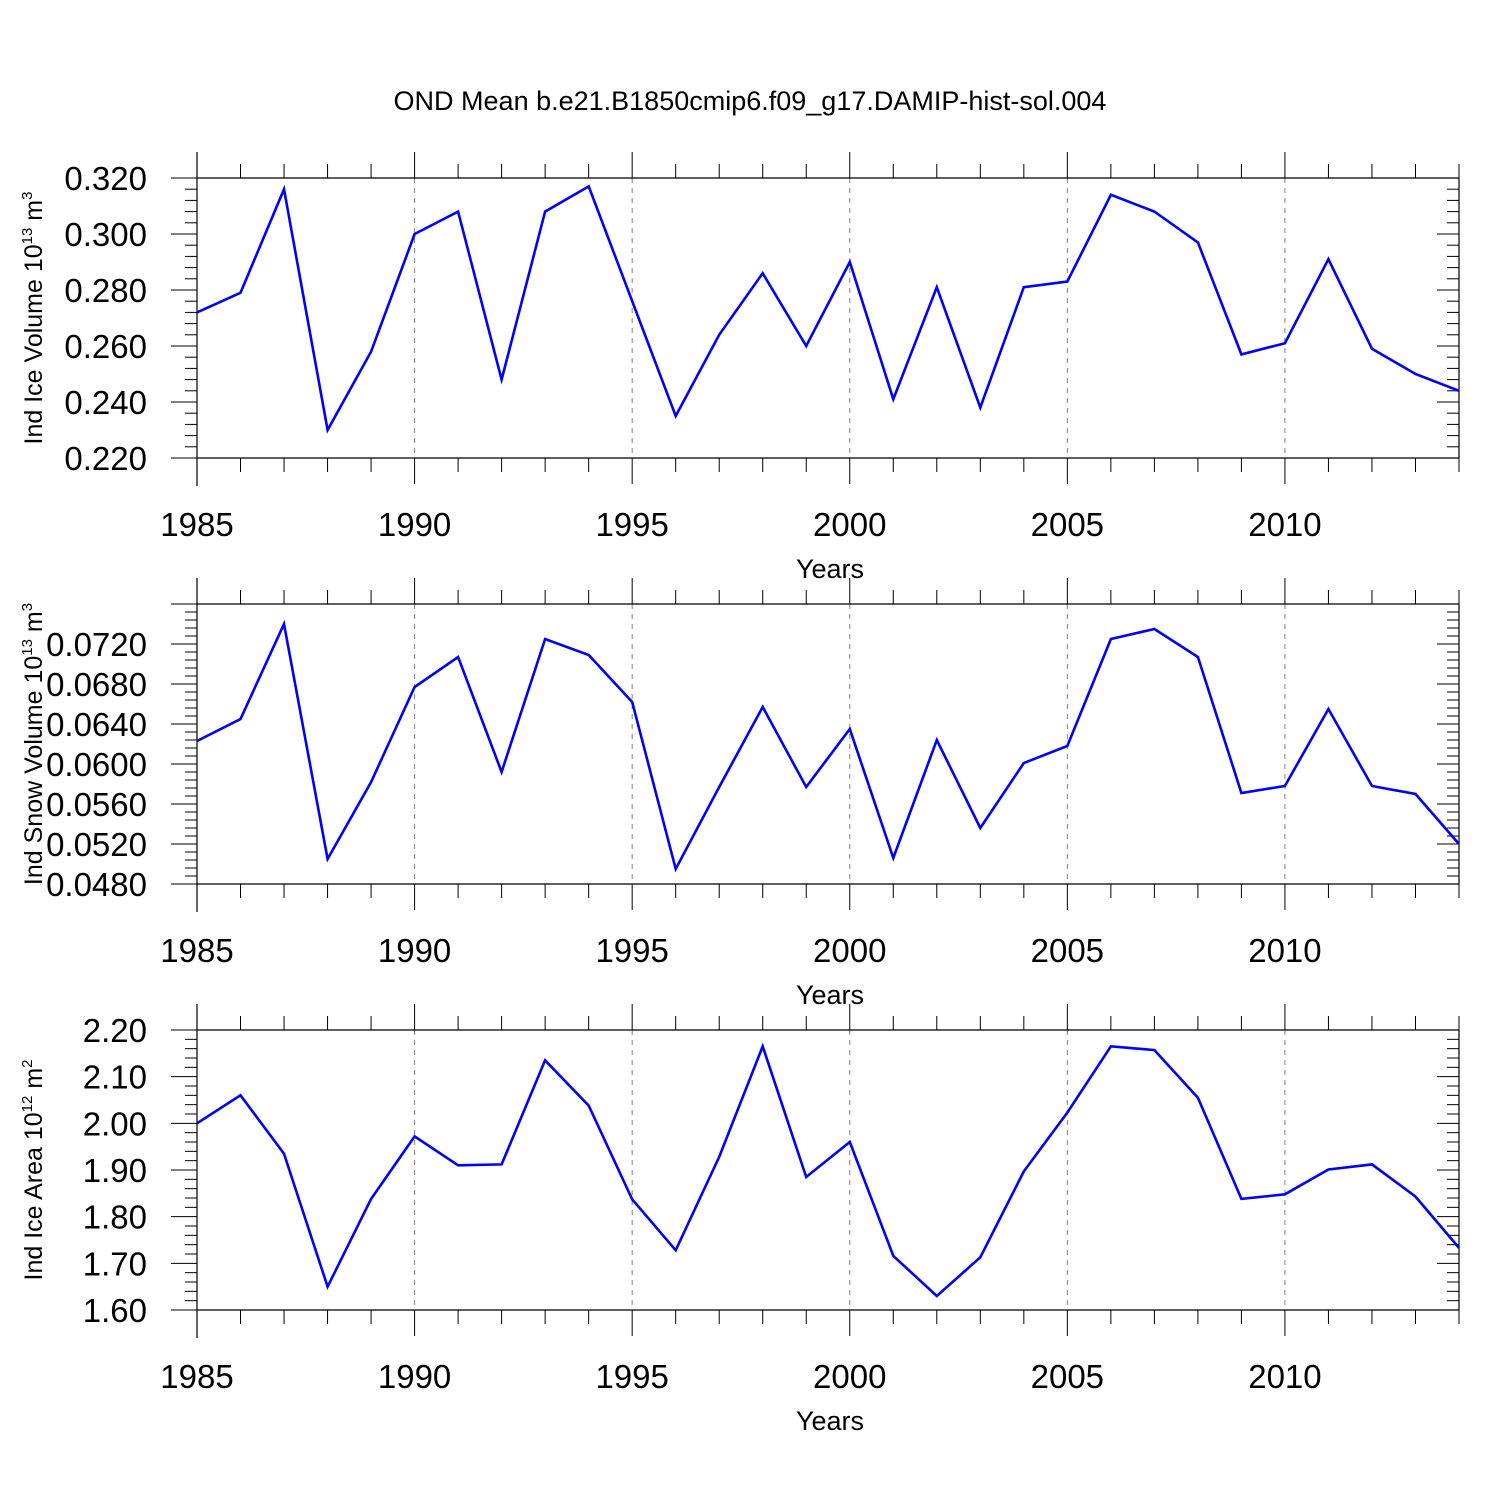 Image resolution: width=1500 pixels, height=1500 pixels. Describe the element at coordinates (632, 301) in the screenshot. I see `ice-volume-point-1995` at that location.